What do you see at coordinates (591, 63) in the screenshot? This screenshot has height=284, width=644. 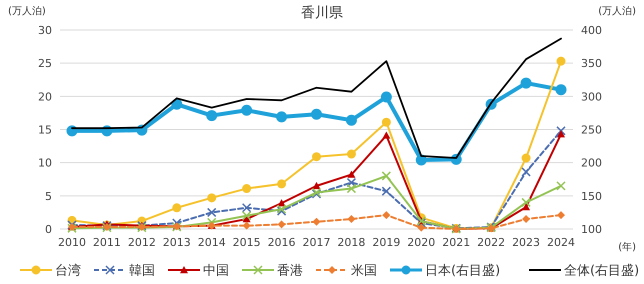 I see `y2-tick-label: 350` at bounding box center [591, 63].